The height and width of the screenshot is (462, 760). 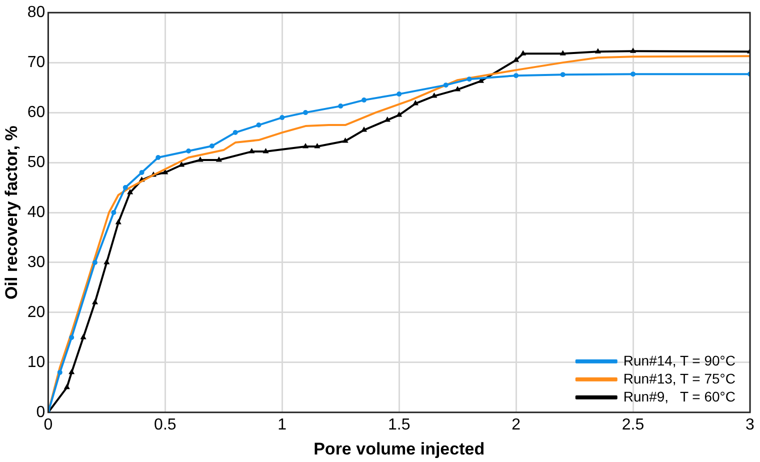 What do you see at coordinates (36, 13) in the screenshot?
I see `y-tick-label: 80` at bounding box center [36, 13].